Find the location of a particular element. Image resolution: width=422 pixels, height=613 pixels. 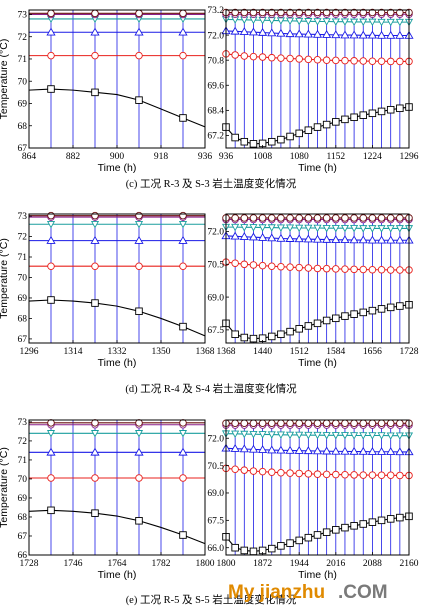

x-tick-label: 864 is located at coordinates (29, 157).